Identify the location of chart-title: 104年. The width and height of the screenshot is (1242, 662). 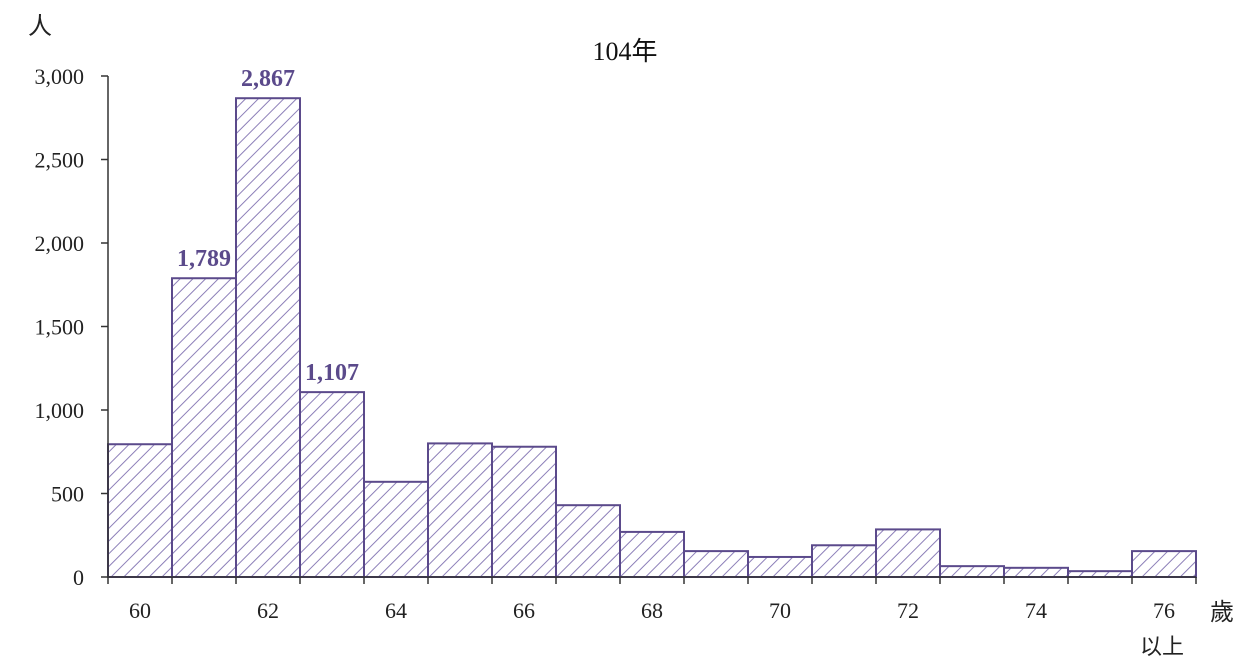
(624, 51).